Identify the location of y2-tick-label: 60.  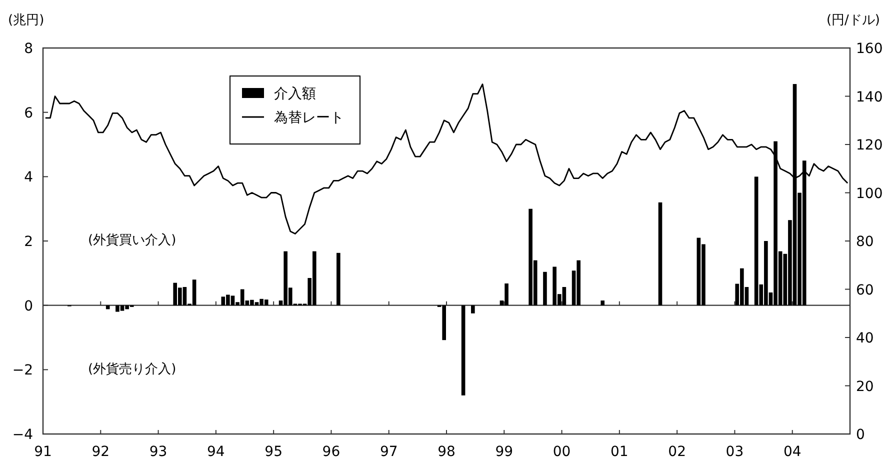
(865, 290).